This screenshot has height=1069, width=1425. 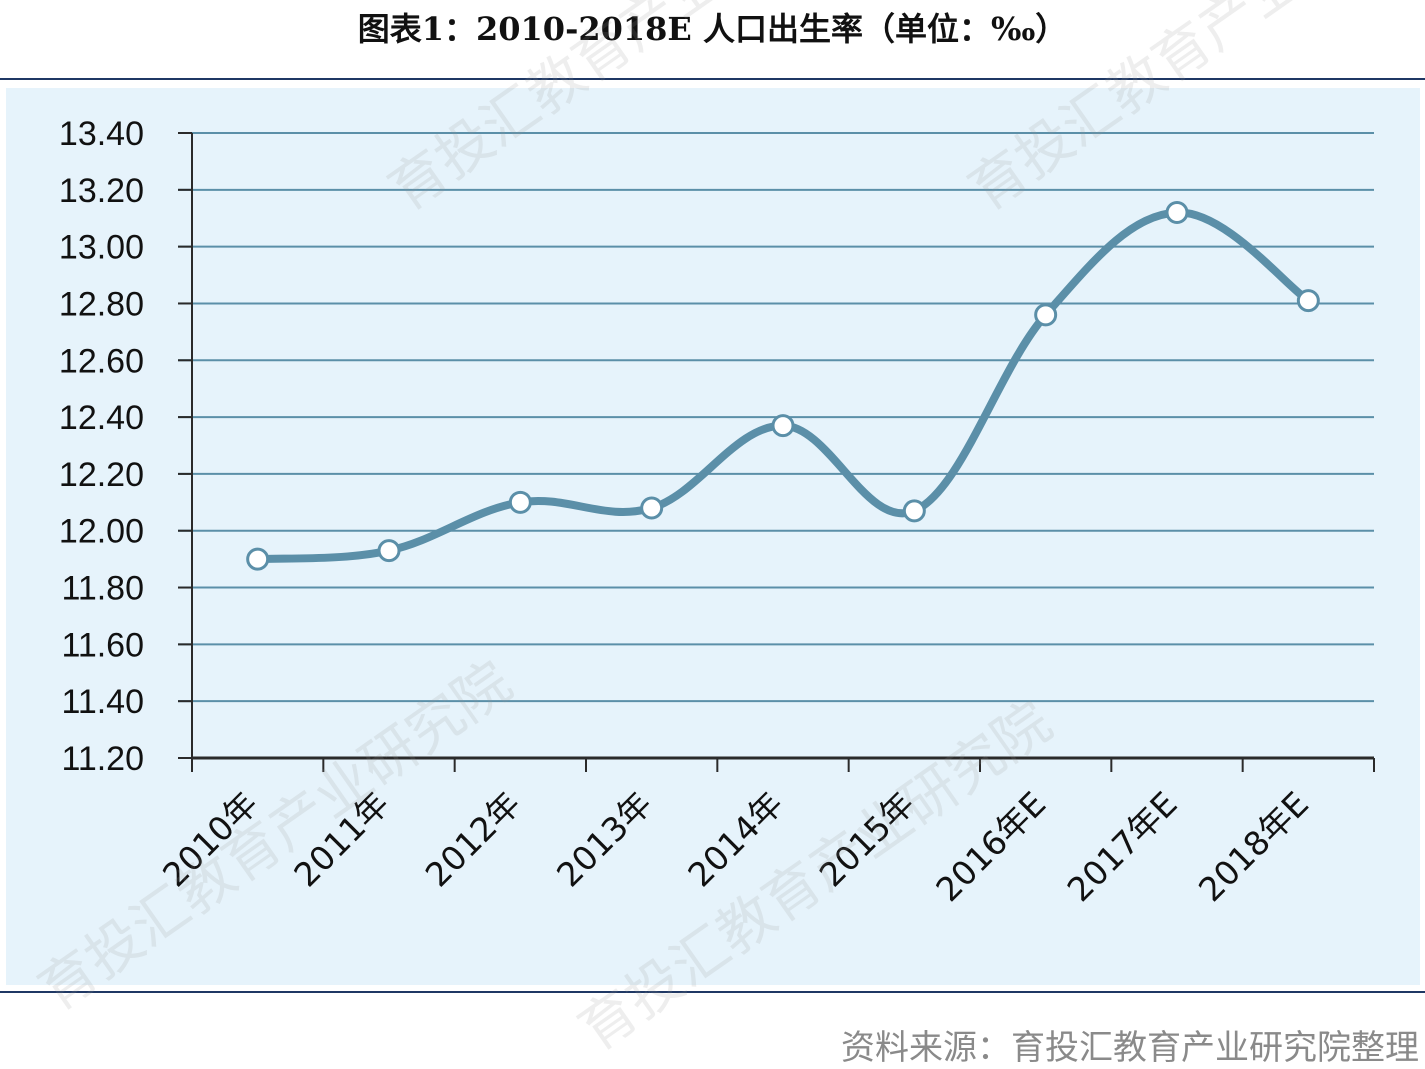 I want to click on title-divider, so click(x=712, y=79).